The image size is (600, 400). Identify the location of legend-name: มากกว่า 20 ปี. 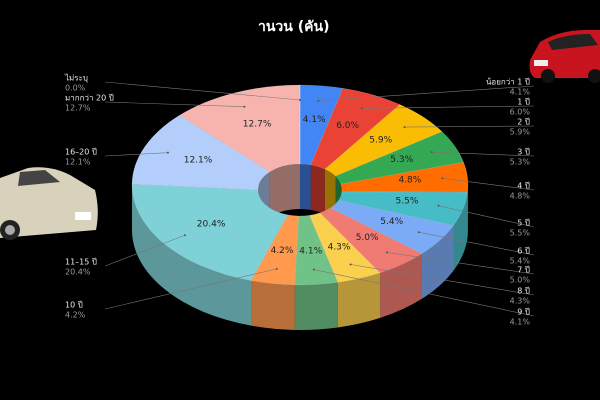
(89, 98).